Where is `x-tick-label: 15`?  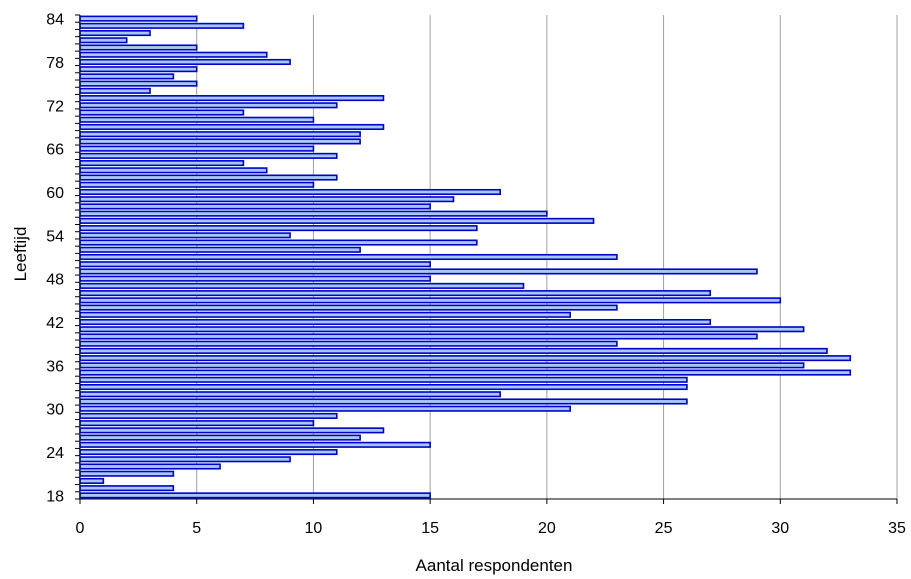
x-tick-label: 15 is located at coordinates (430, 528).